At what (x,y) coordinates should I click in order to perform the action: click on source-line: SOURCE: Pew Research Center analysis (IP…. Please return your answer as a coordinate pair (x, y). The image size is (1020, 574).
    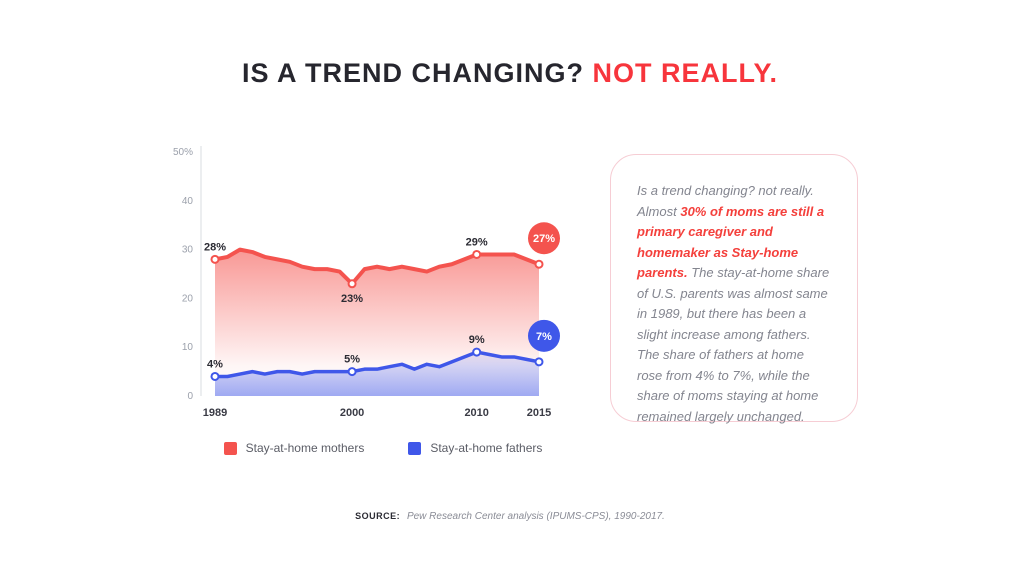
    Looking at the image, I should click on (510, 516).